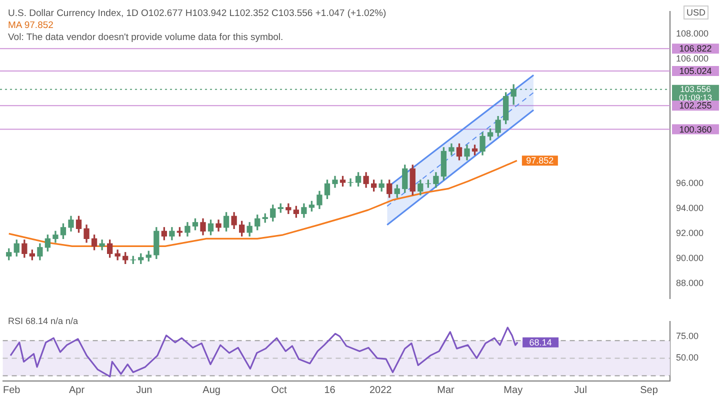  Describe the element at coordinates (144, 390) in the screenshot. I see `x-tick-label: Jun` at that location.